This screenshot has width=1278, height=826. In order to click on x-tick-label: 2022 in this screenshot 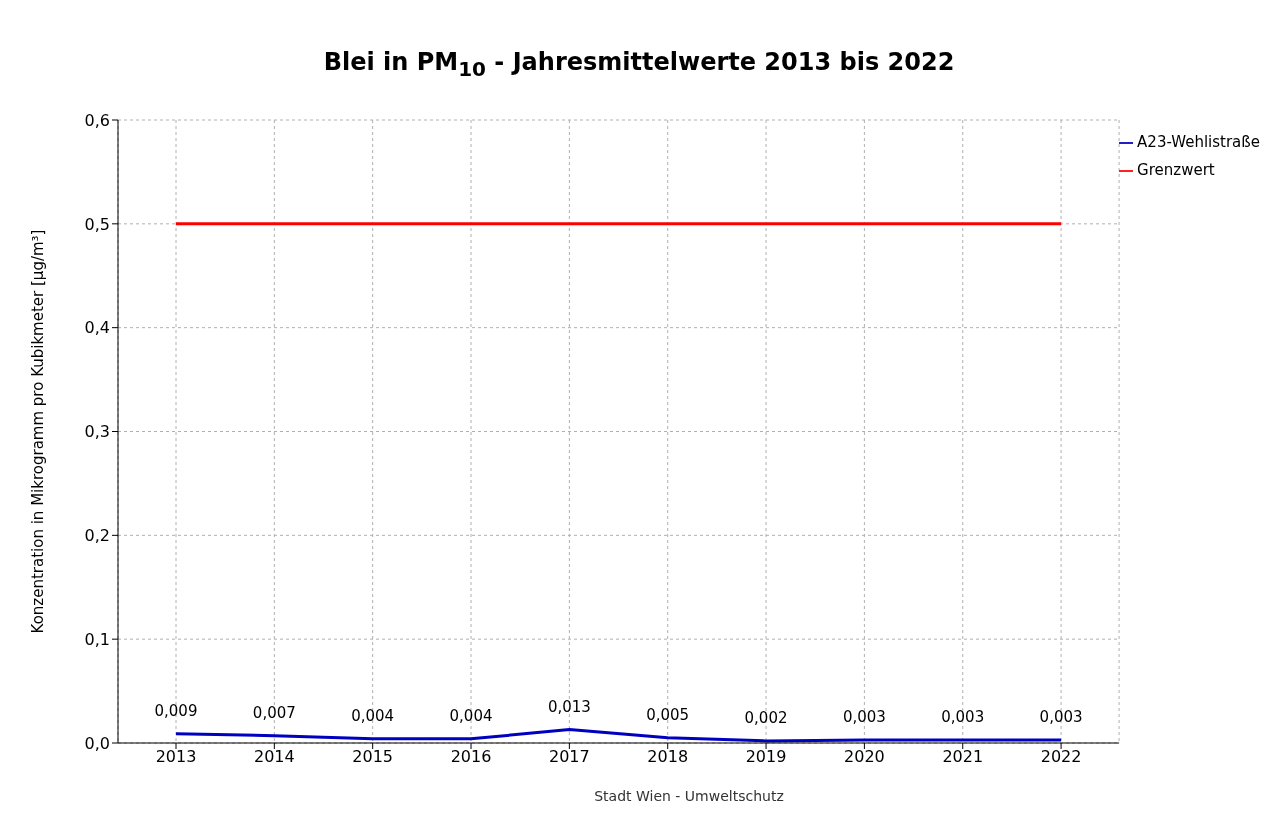, I will do `click(1061, 757)`.